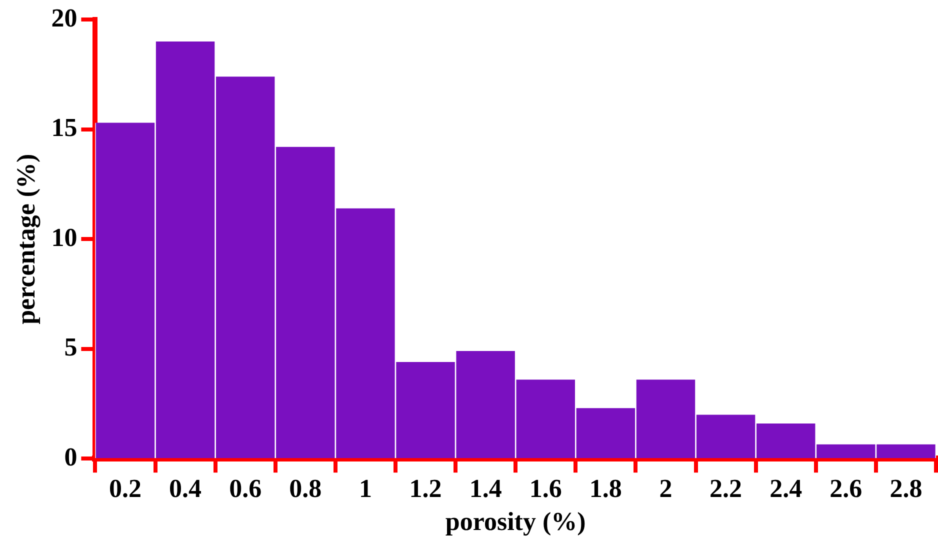 The image size is (938, 539). Describe the element at coordinates (726, 488) in the screenshot. I see `x-tick-label: 2.2` at that location.